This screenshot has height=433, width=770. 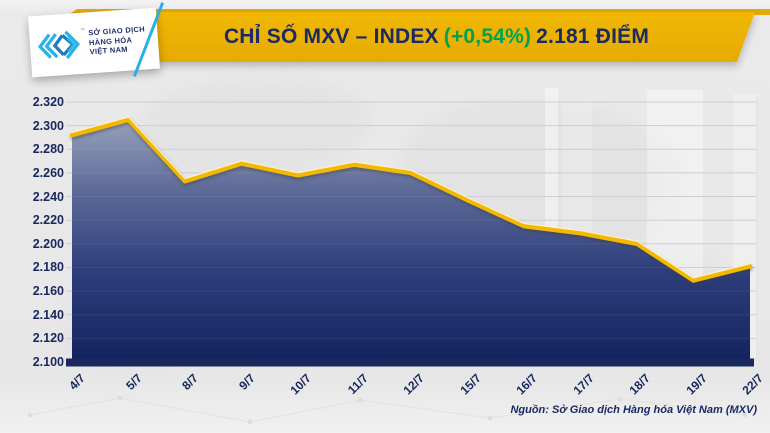 What do you see at coordinates (48, 362) in the screenshot?
I see `y-tick-label: 2.100` at bounding box center [48, 362].